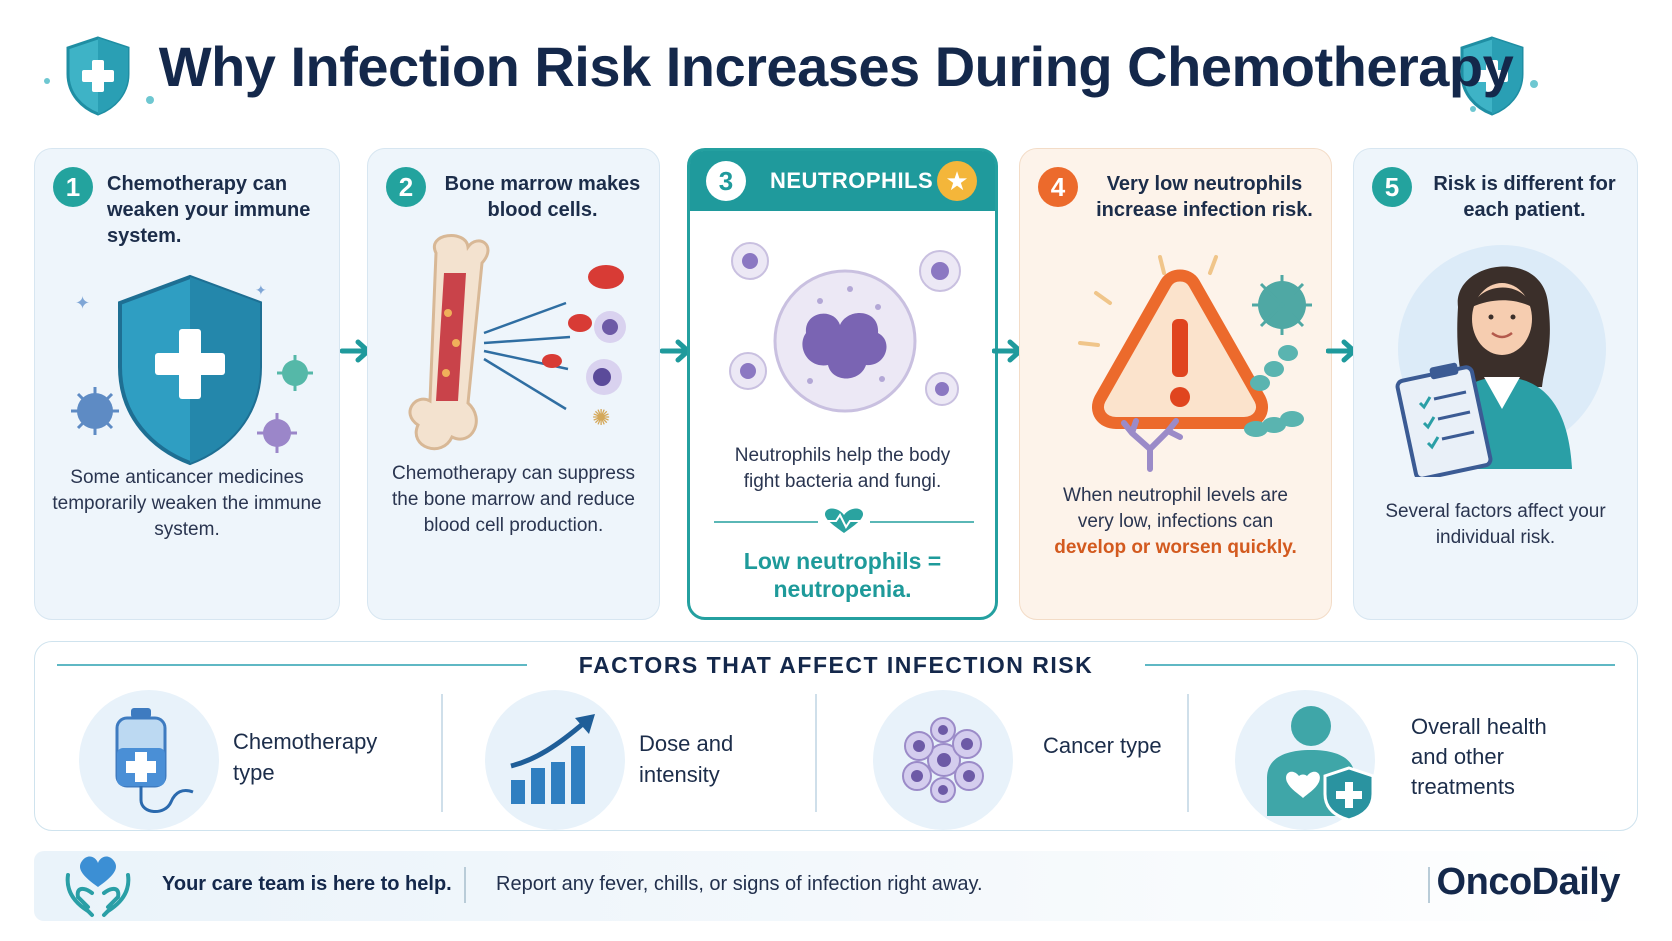 The height and width of the screenshot is (941, 1672). What do you see at coordinates (852, 180) in the screenshot?
I see `step-title: NEUTROPHILS` at bounding box center [852, 180].